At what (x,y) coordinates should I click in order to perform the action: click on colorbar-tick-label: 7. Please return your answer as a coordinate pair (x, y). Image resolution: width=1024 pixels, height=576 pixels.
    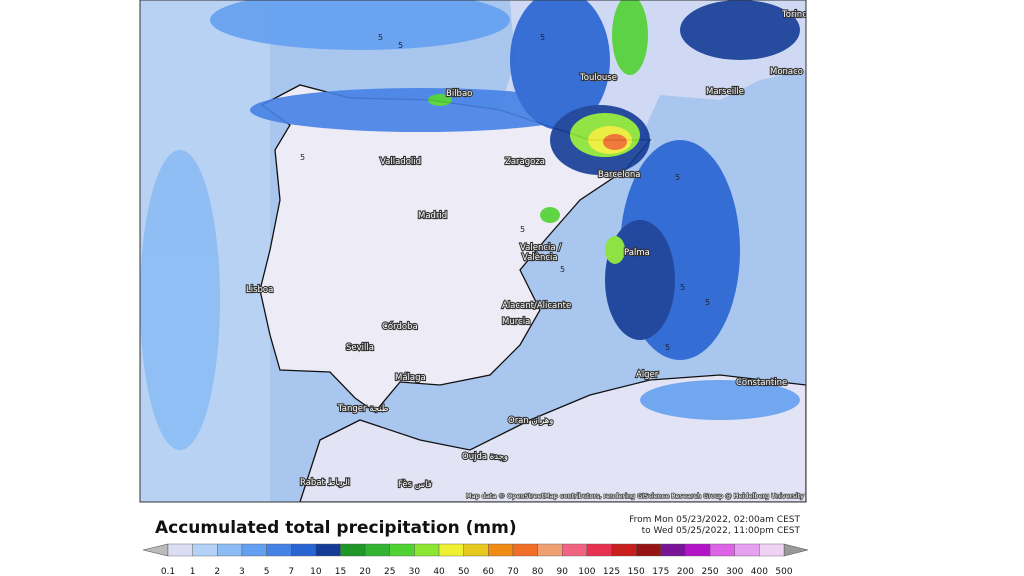
    Looking at the image, I should click on (291, 571).